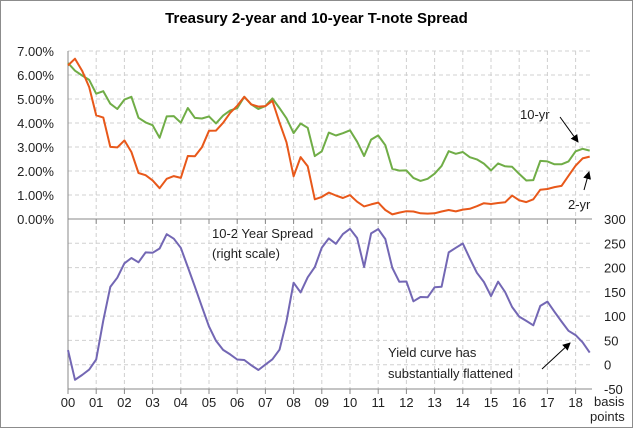 The width and height of the screenshot is (633, 428). Describe the element at coordinates (246, 253) in the screenshot. I see `annotation-spread-scale: (right scale)` at that location.